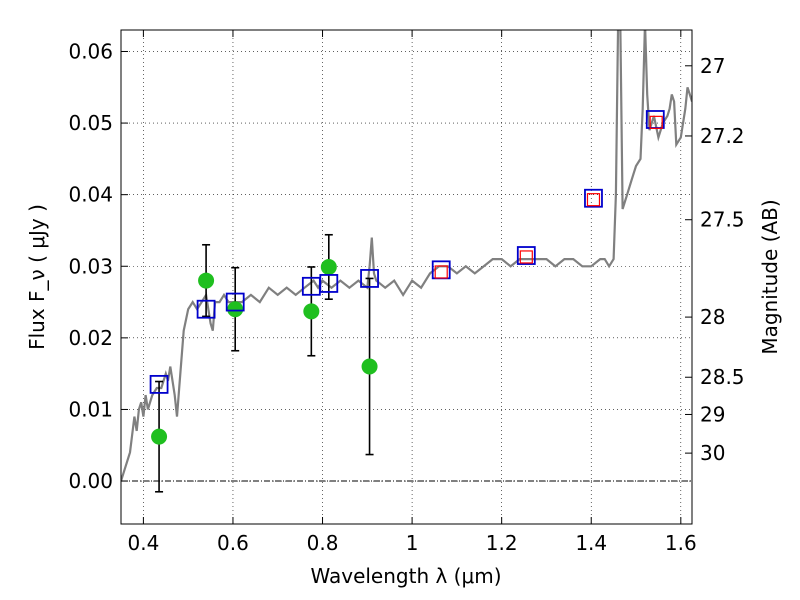  What do you see at coordinates (90, 409) in the screenshot?
I see `y-tick-label: 0.01` at bounding box center [90, 409].